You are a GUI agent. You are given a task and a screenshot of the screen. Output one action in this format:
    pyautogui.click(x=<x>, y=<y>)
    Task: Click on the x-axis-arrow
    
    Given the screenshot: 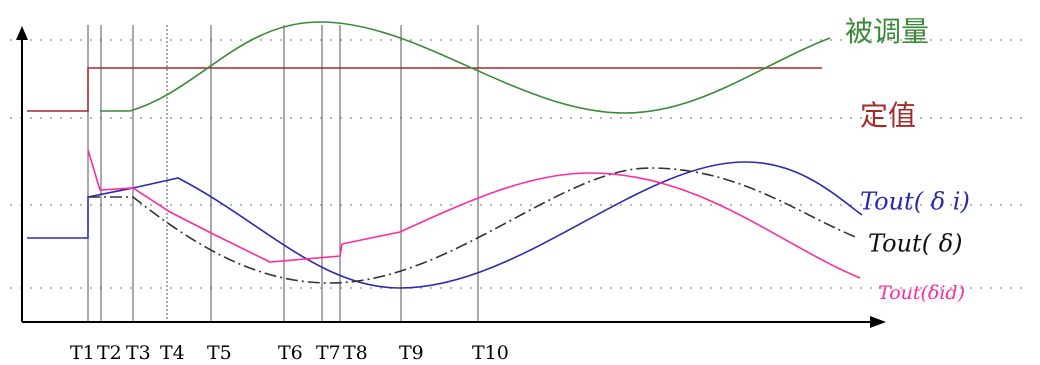 What is the action you would take?
    pyautogui.click(x=878, y=322)
    